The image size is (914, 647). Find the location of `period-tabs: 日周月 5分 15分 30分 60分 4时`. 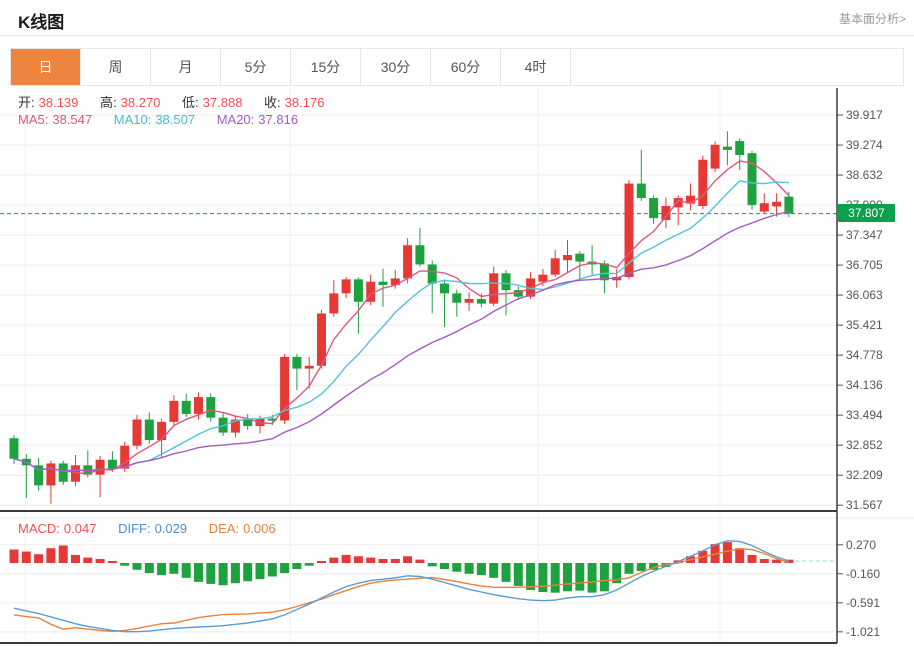

period-tabs: 日周月 5分 15分 30分 60分 4时 is located at coordinates (457, 67).